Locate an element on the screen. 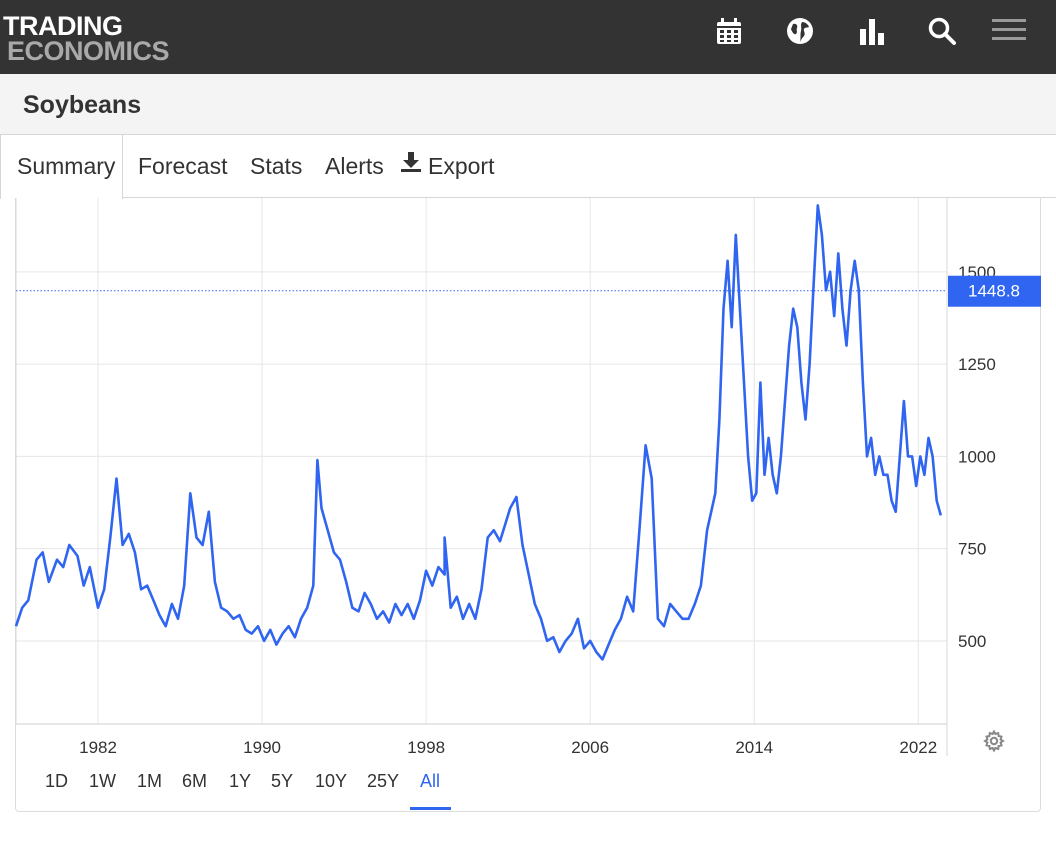  globe-icon is located at coordinates (800, 31).